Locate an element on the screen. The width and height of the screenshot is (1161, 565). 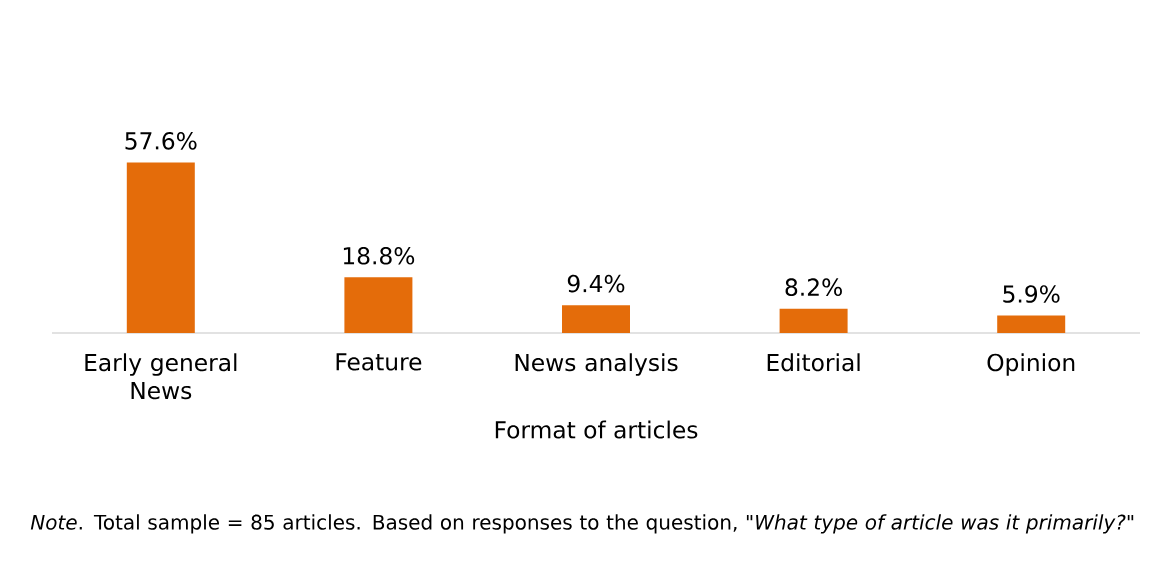
data-label: 9.4% is located at coordinates (596, 283).